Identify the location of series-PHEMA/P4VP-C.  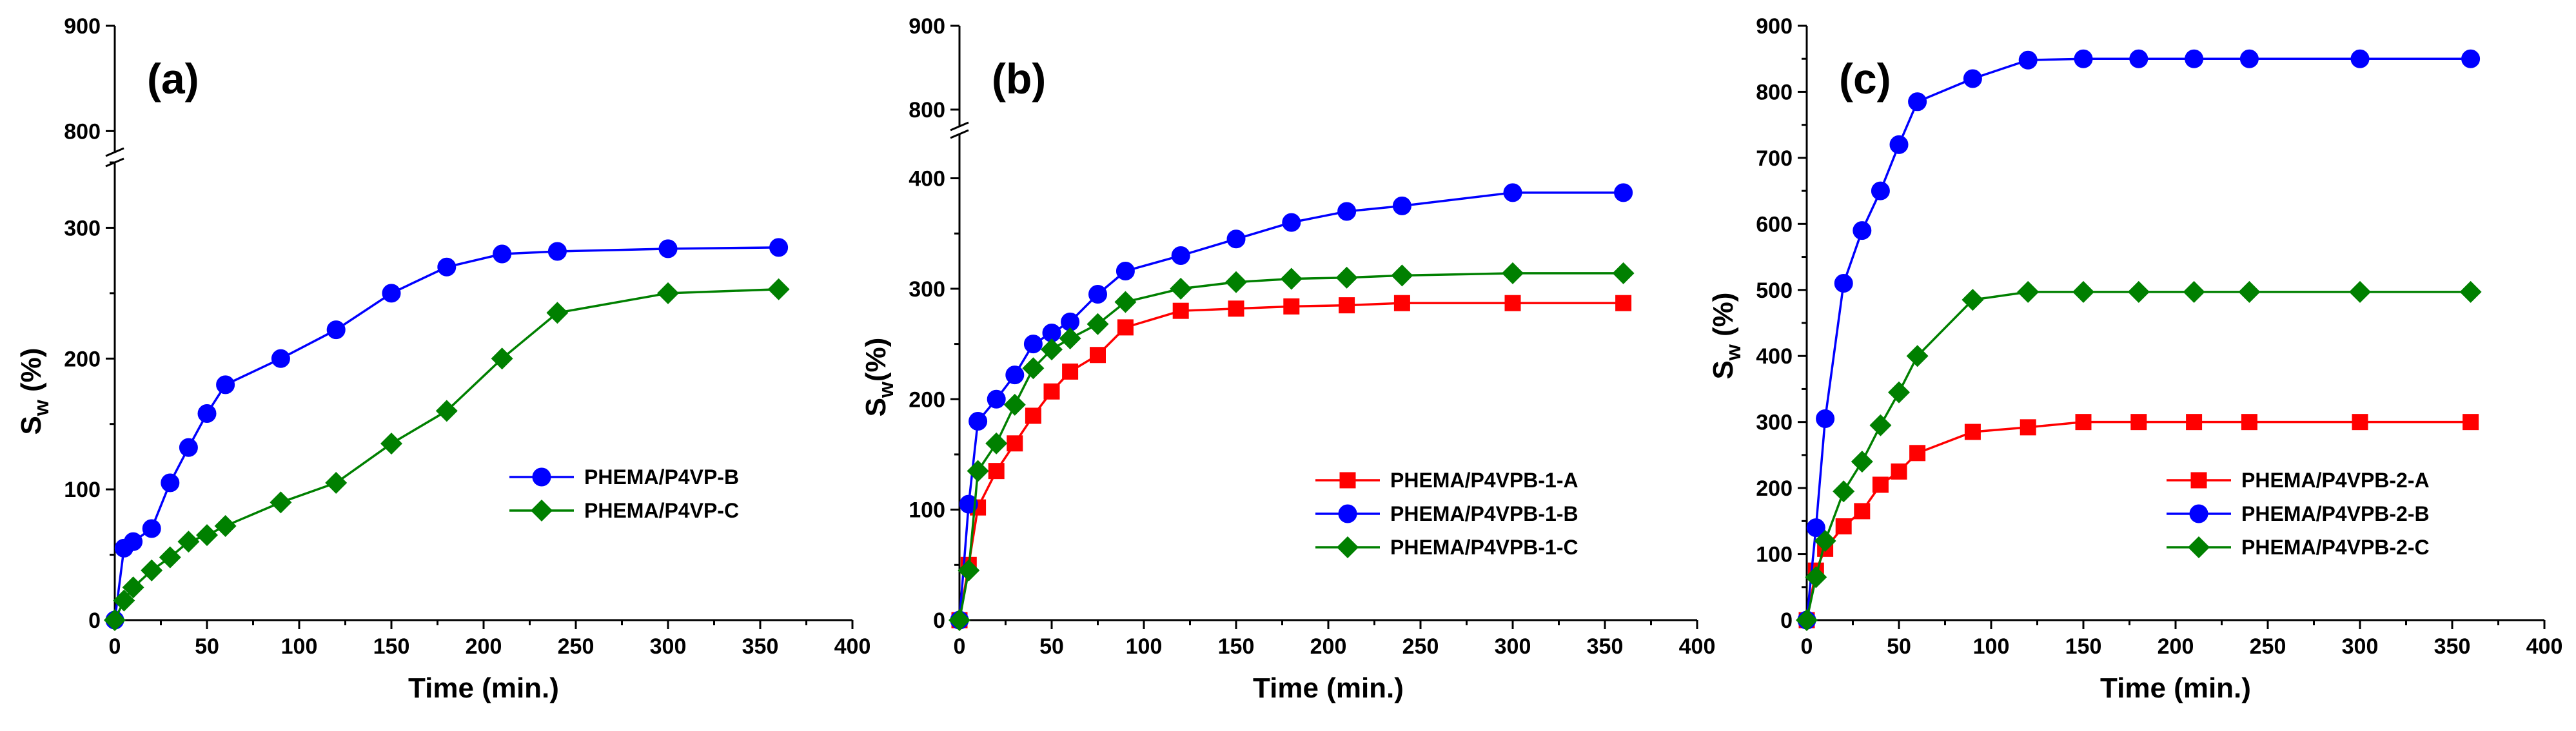
(447, 454).